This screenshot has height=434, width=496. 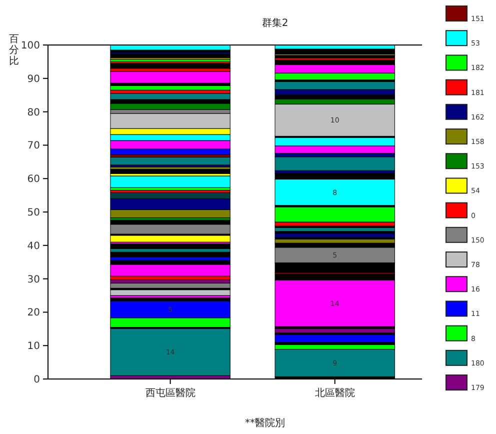 What do you see at coordinates (14, 50) in the screenshot?
I see `y-axis-title: 百分比` at bounding box center [14, 50].